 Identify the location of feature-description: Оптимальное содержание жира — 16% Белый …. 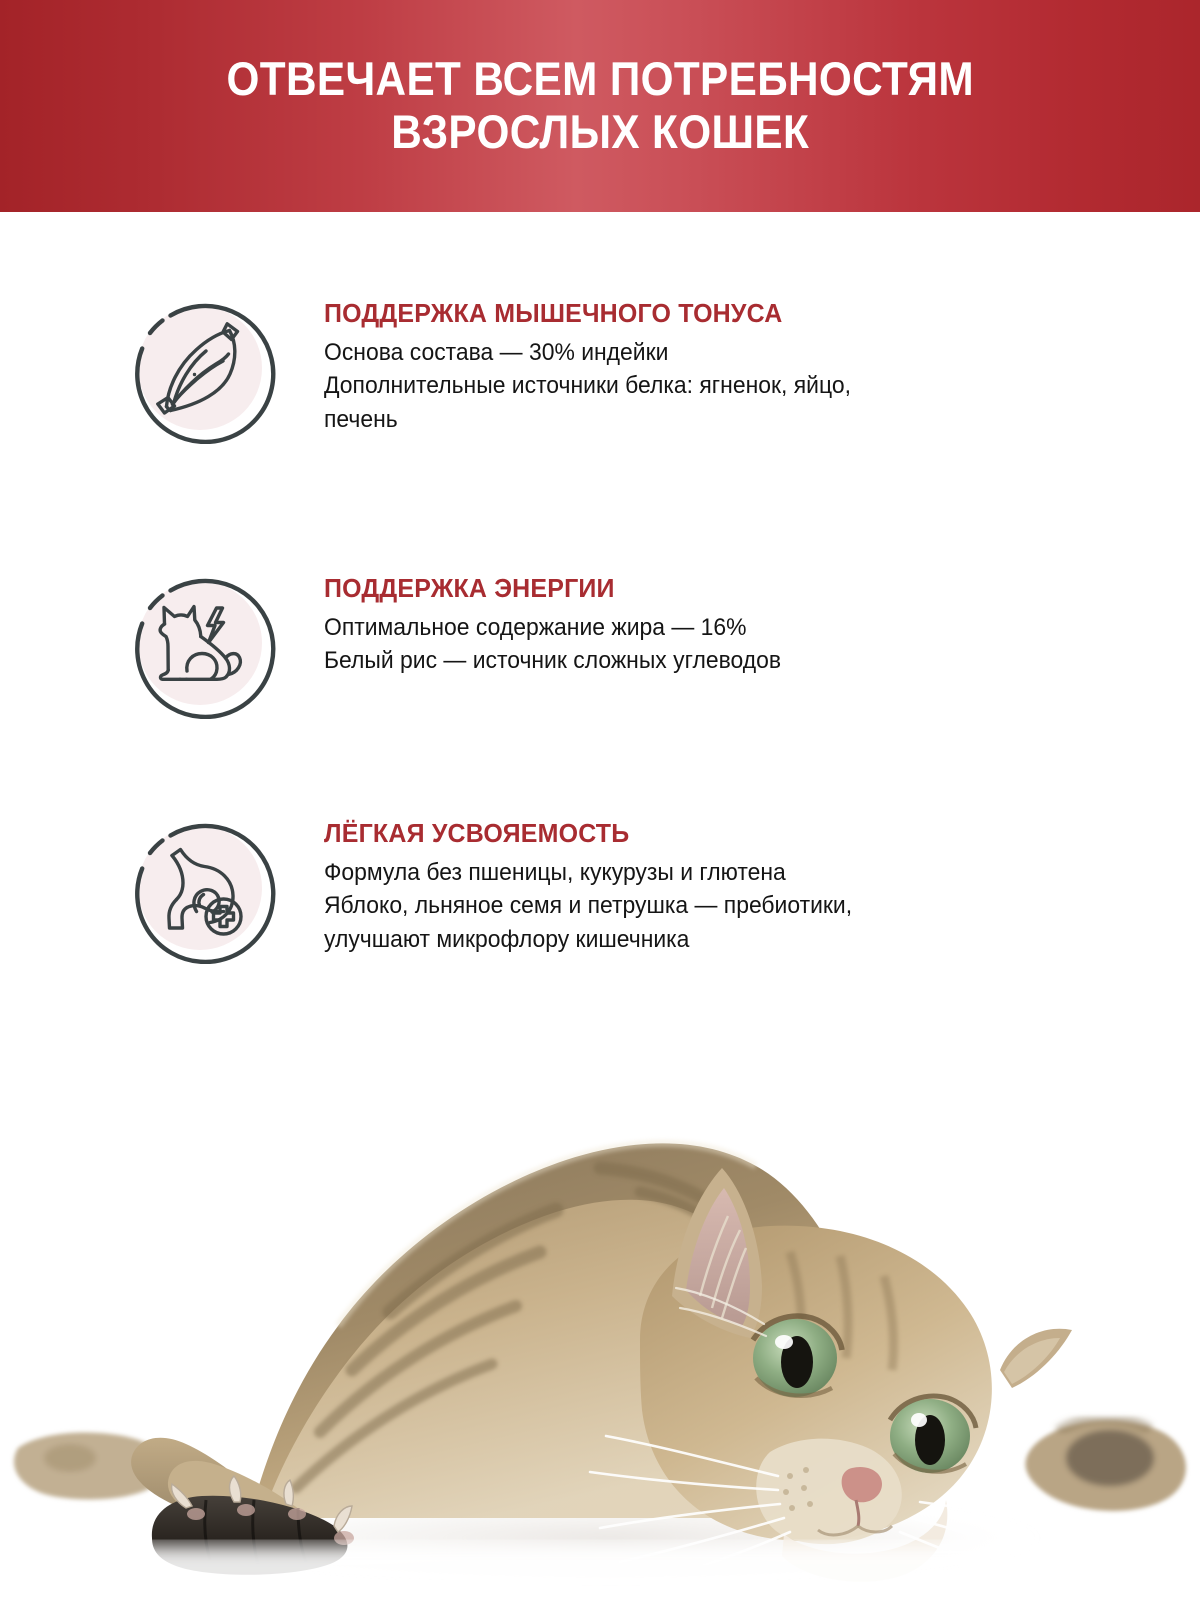
(552, 644).